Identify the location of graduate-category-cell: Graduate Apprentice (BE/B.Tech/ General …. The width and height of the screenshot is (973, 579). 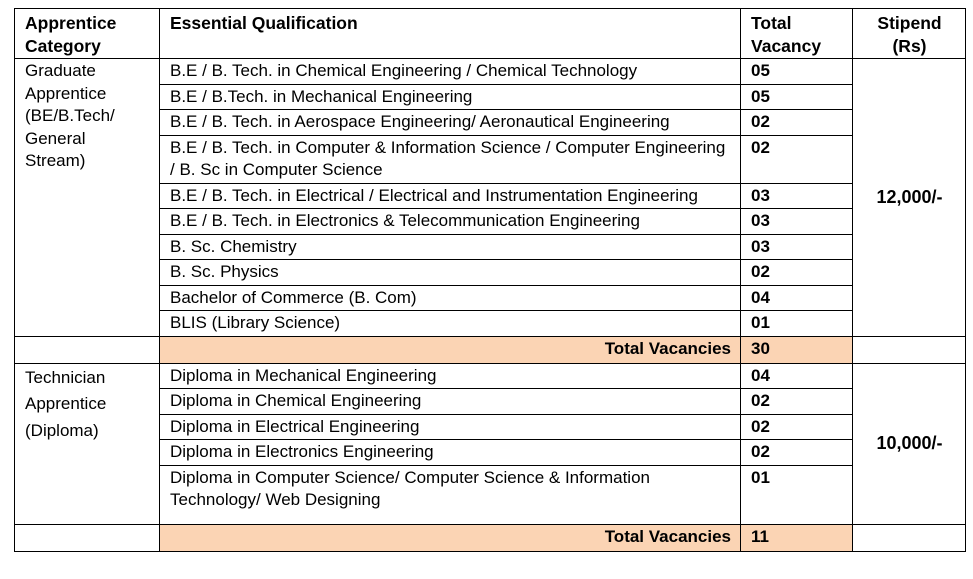
(87, 197).